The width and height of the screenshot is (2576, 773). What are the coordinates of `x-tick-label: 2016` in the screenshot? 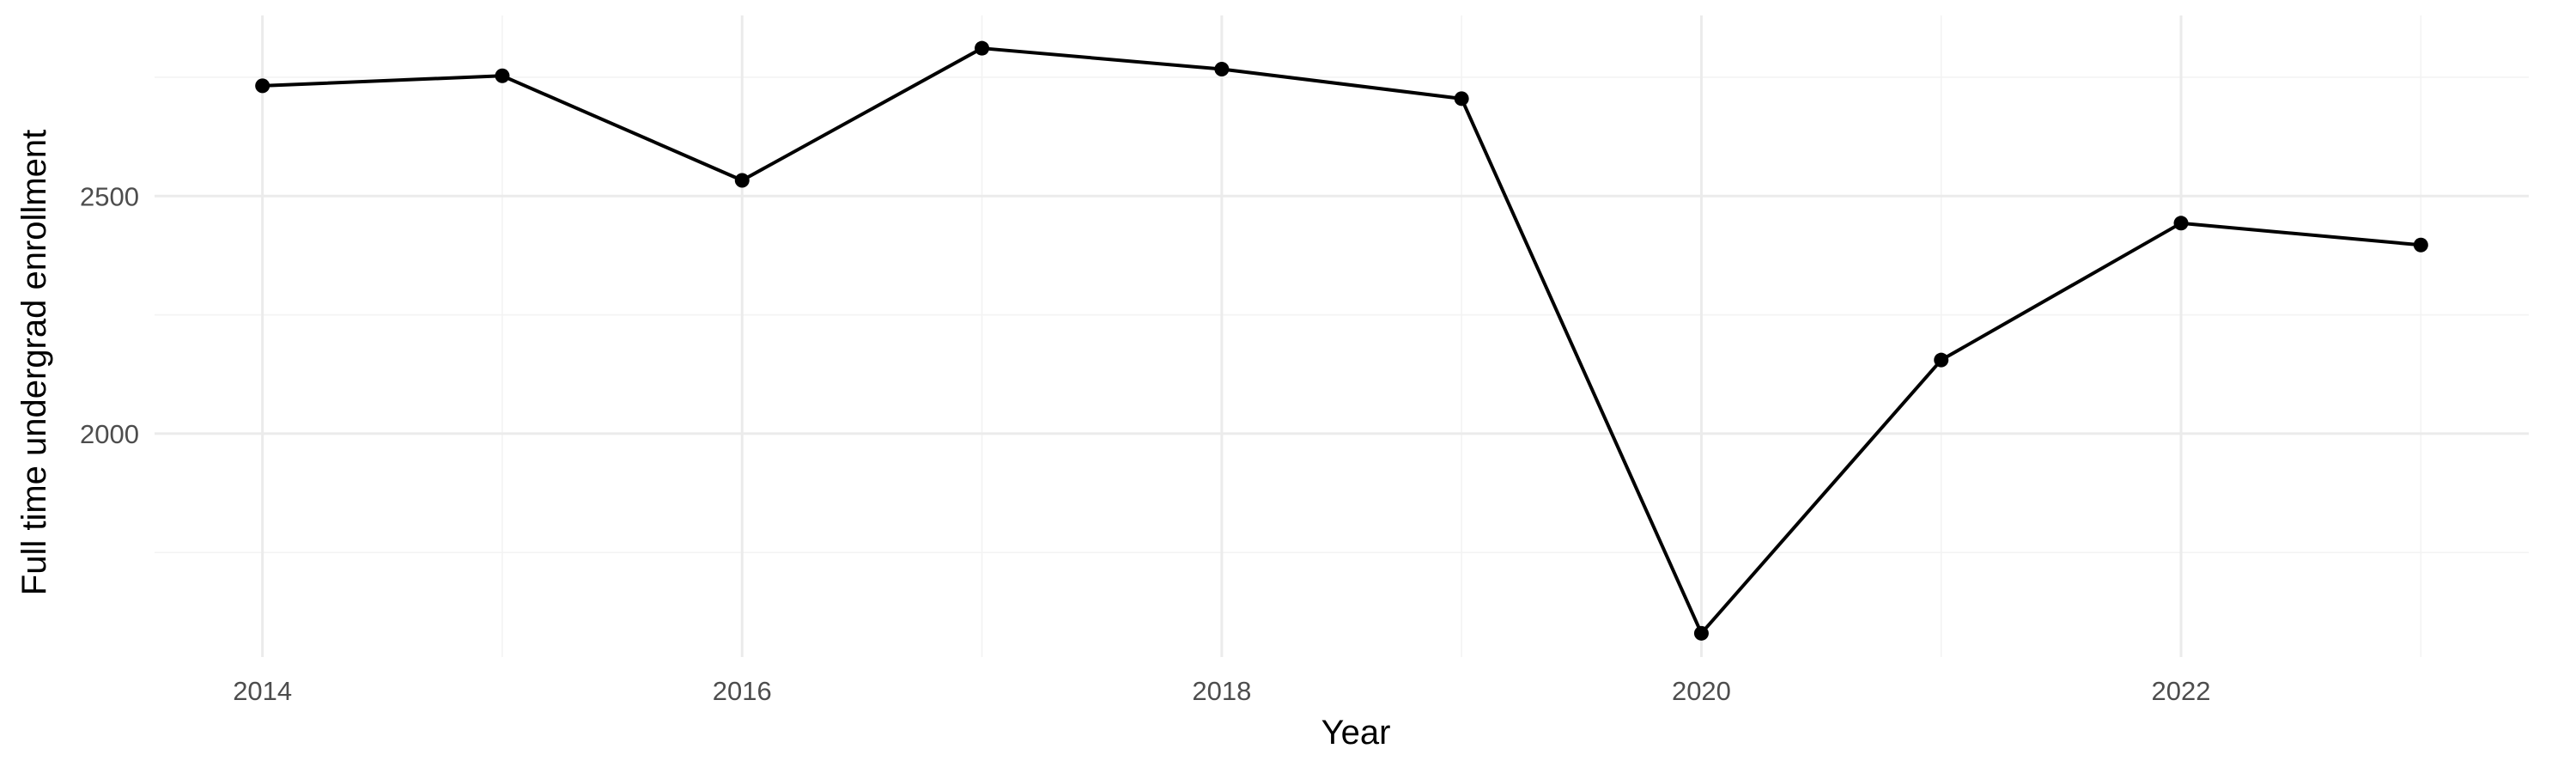 It's located at (742, 691).